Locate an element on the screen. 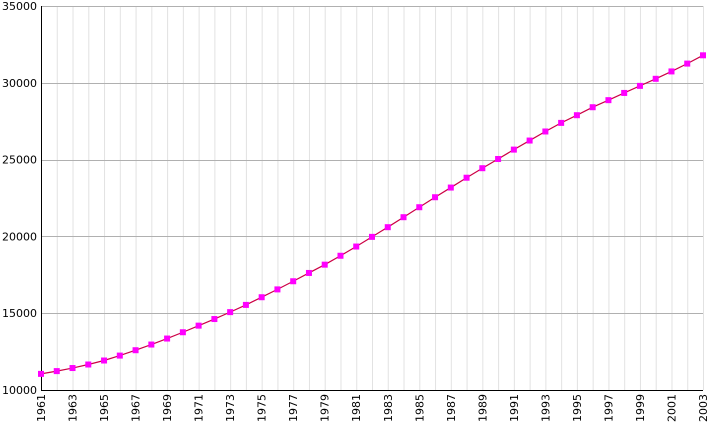 This screenshot has height=431, width=725. x-tick-label: 1987 is located at coordinates (451, 408).